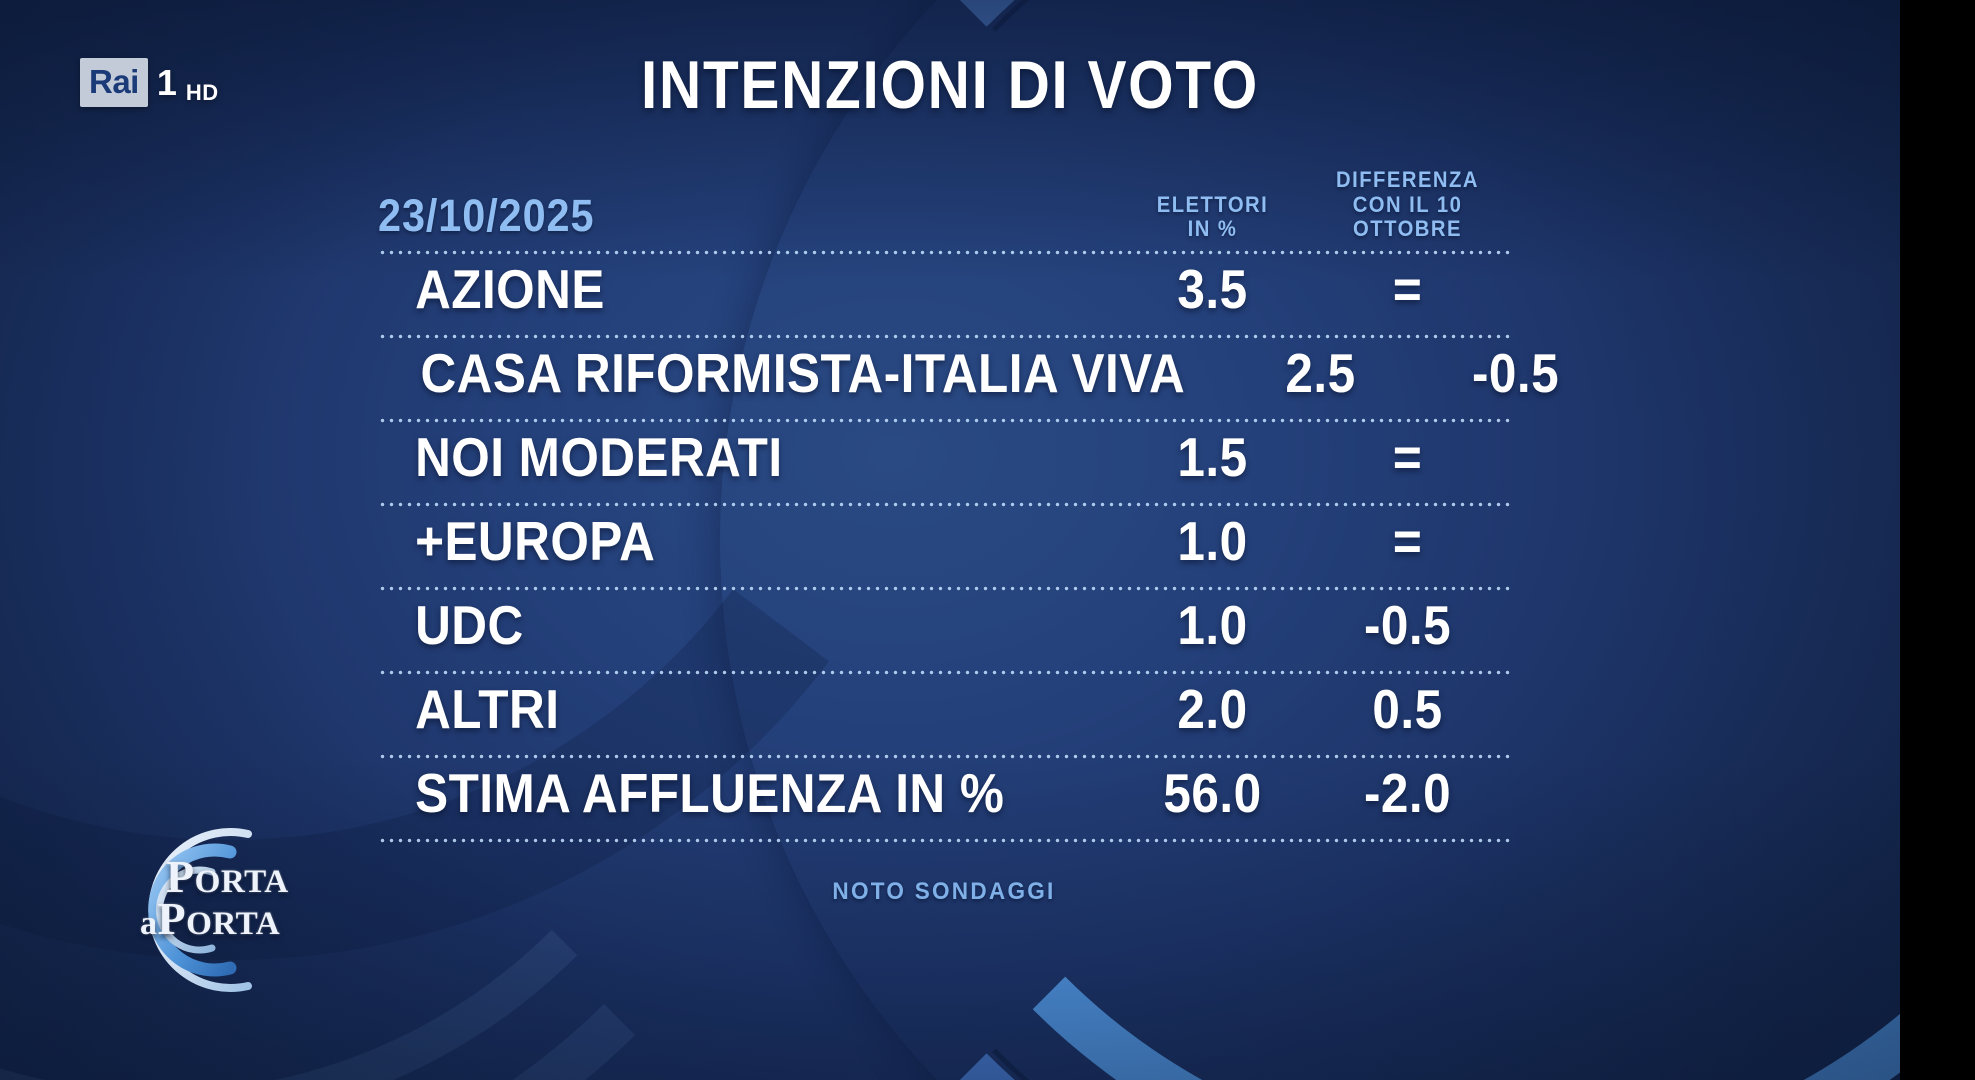 Image resolution: width=1975 pixels, height=1080 pixels. Describe the element at coordinates (487, 708) in the screenshot. I see `row-party-name: ALTRI` at that location.